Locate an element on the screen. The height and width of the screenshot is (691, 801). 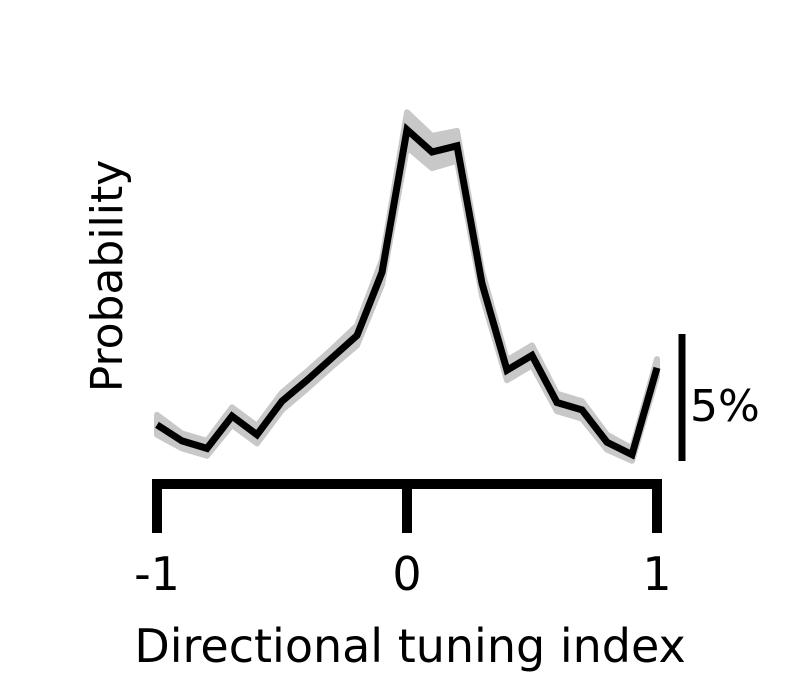
x-tick-label-1: 0 is located at coordinates (406, 574).